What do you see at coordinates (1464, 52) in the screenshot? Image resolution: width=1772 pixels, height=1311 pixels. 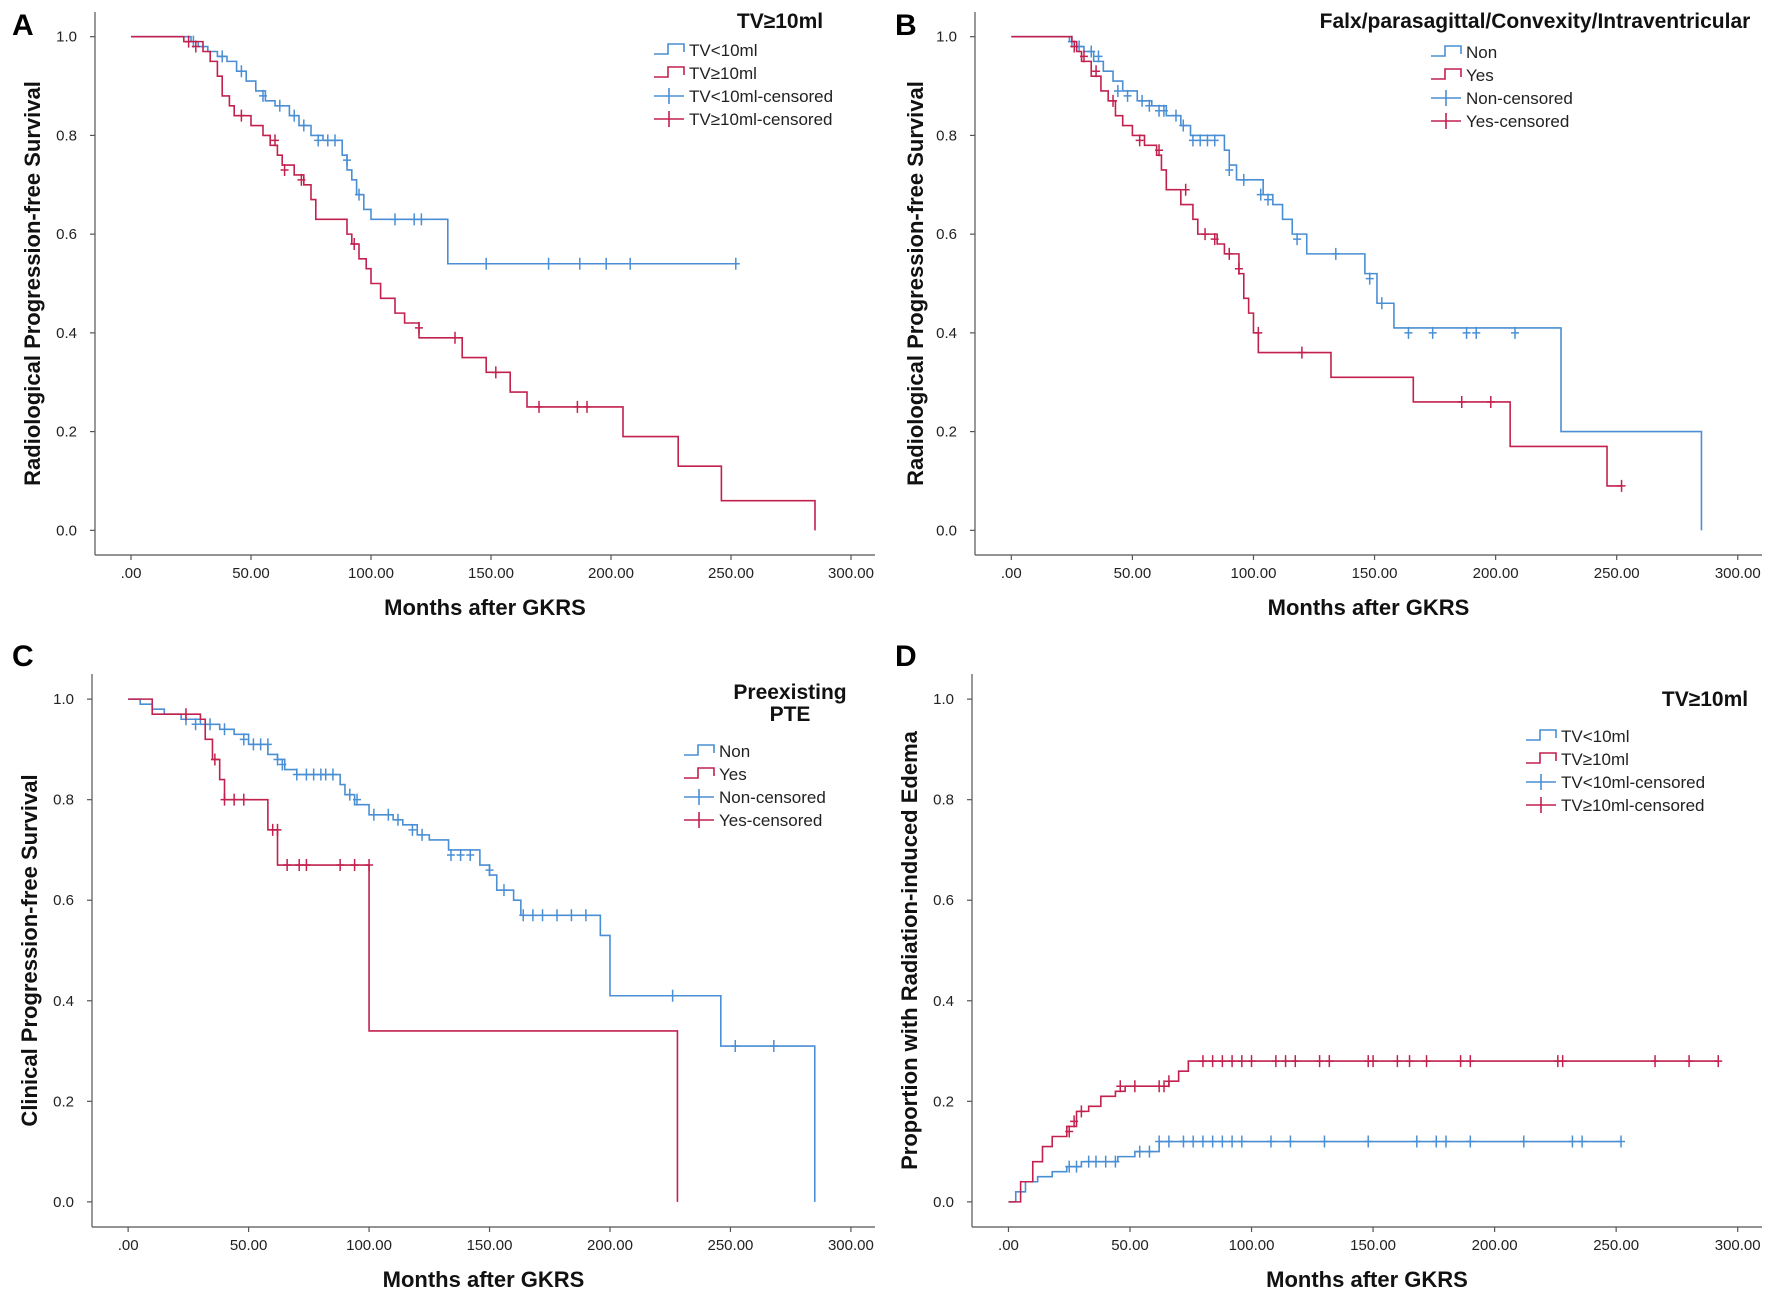 I see `legend-item: Non` at bounding box center [1464, 52].